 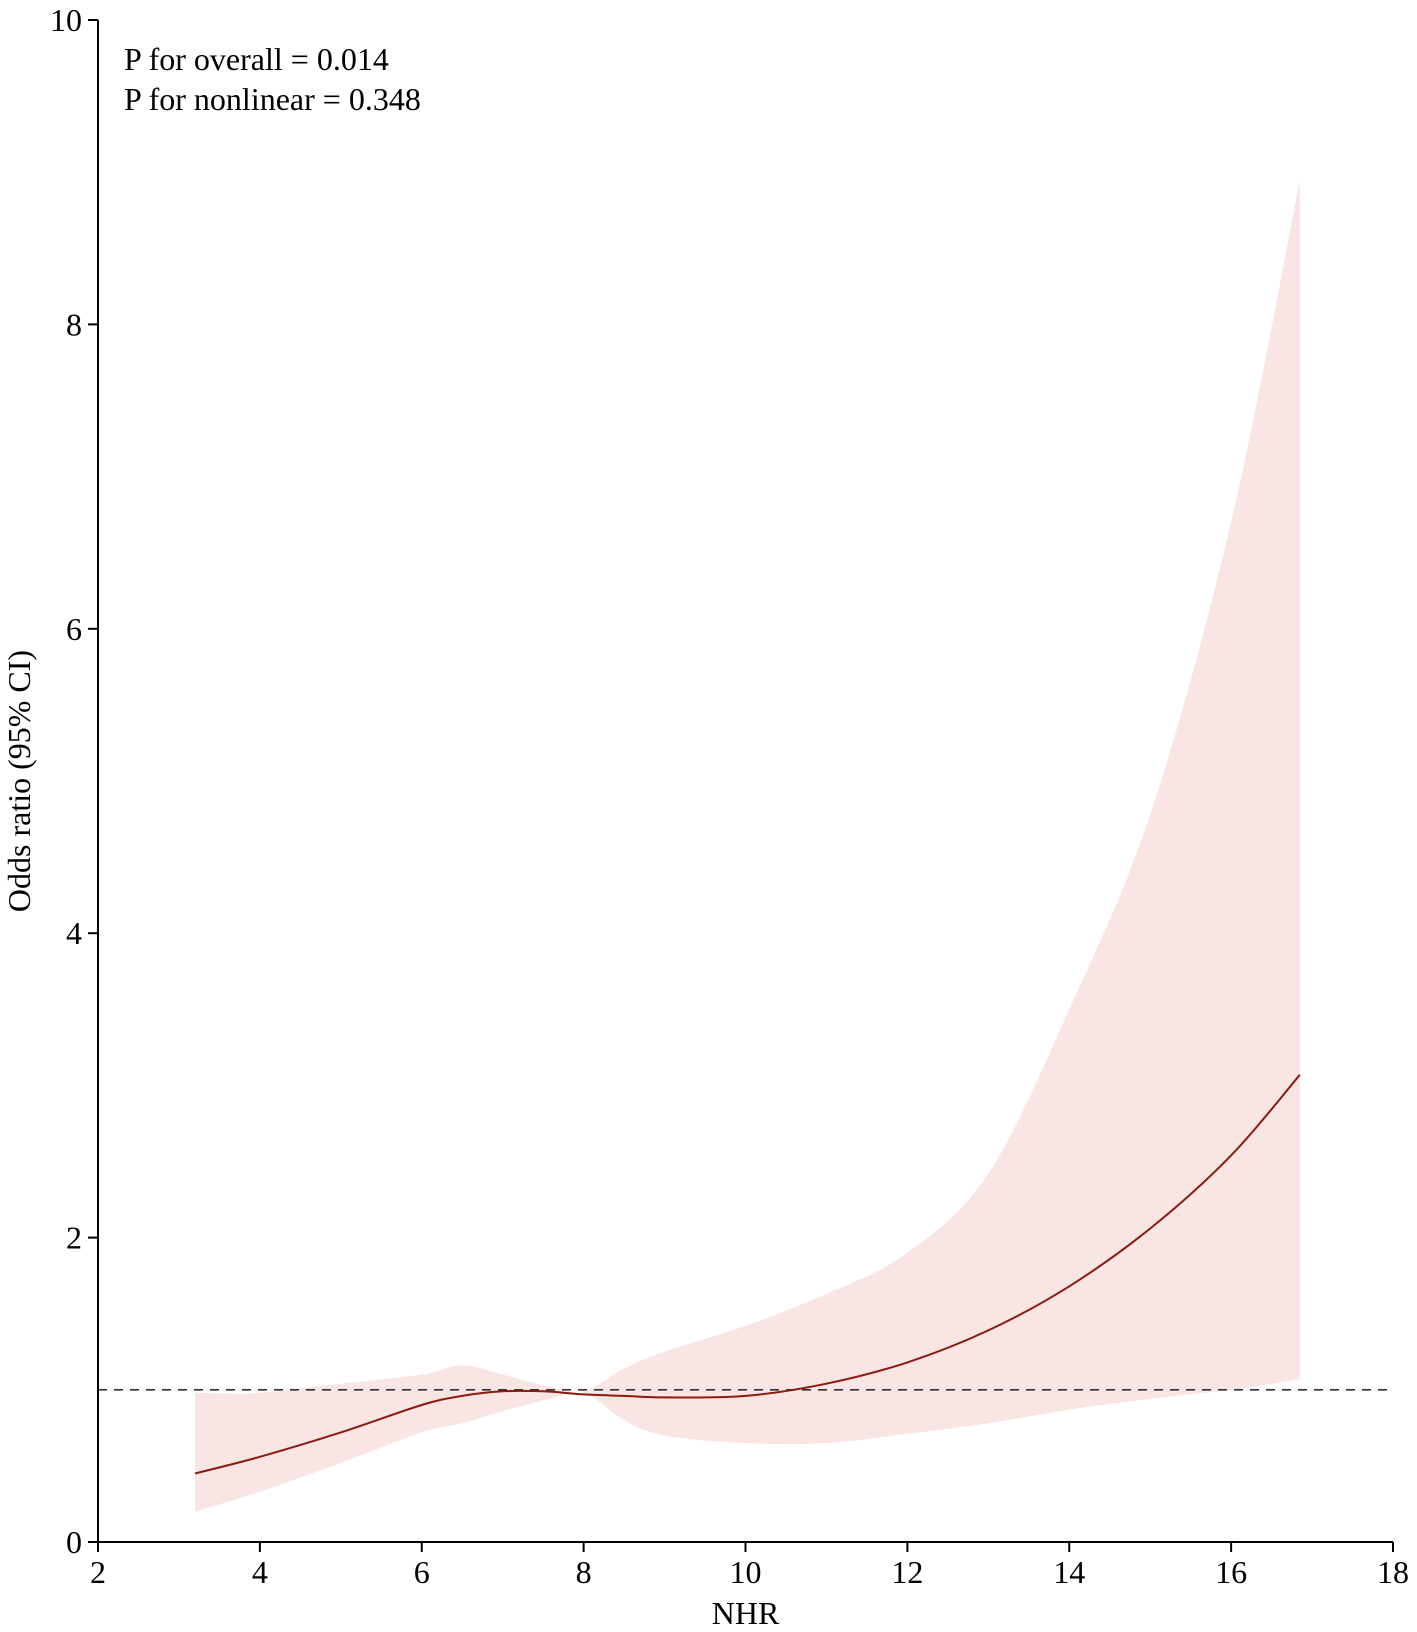 I want to click on y-tick-label: 0, so click(x=74, y=1542).